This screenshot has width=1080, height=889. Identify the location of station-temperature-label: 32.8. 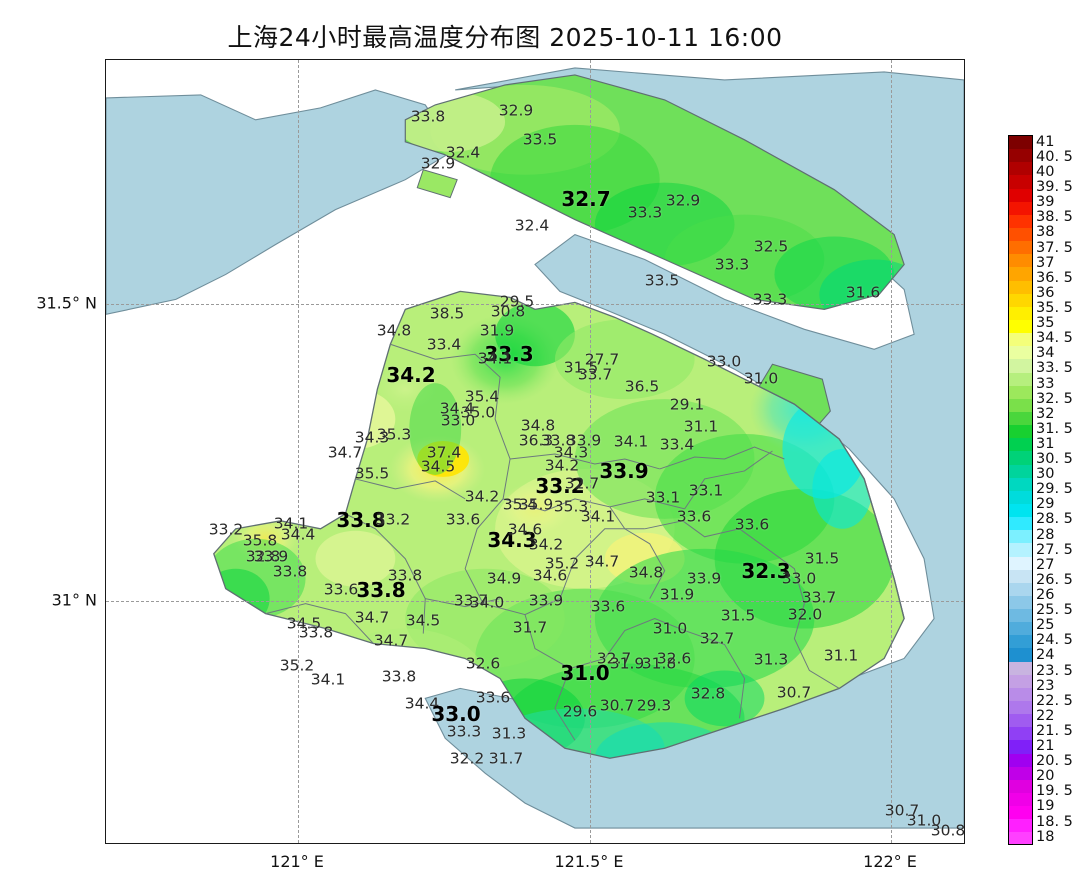
(263, 556).